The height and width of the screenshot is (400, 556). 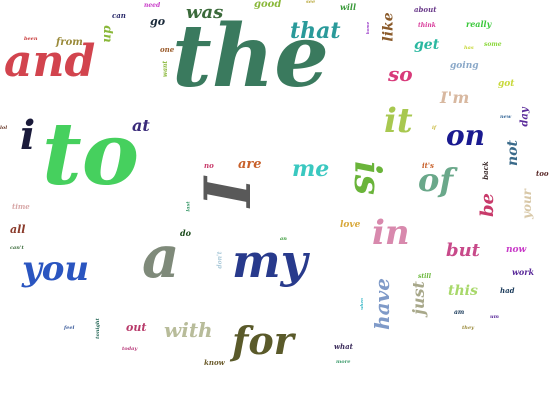 What do you see at coordinates (418, 298) in the screenshot?
I see `word-just: just` at bounding box center [418, 298].